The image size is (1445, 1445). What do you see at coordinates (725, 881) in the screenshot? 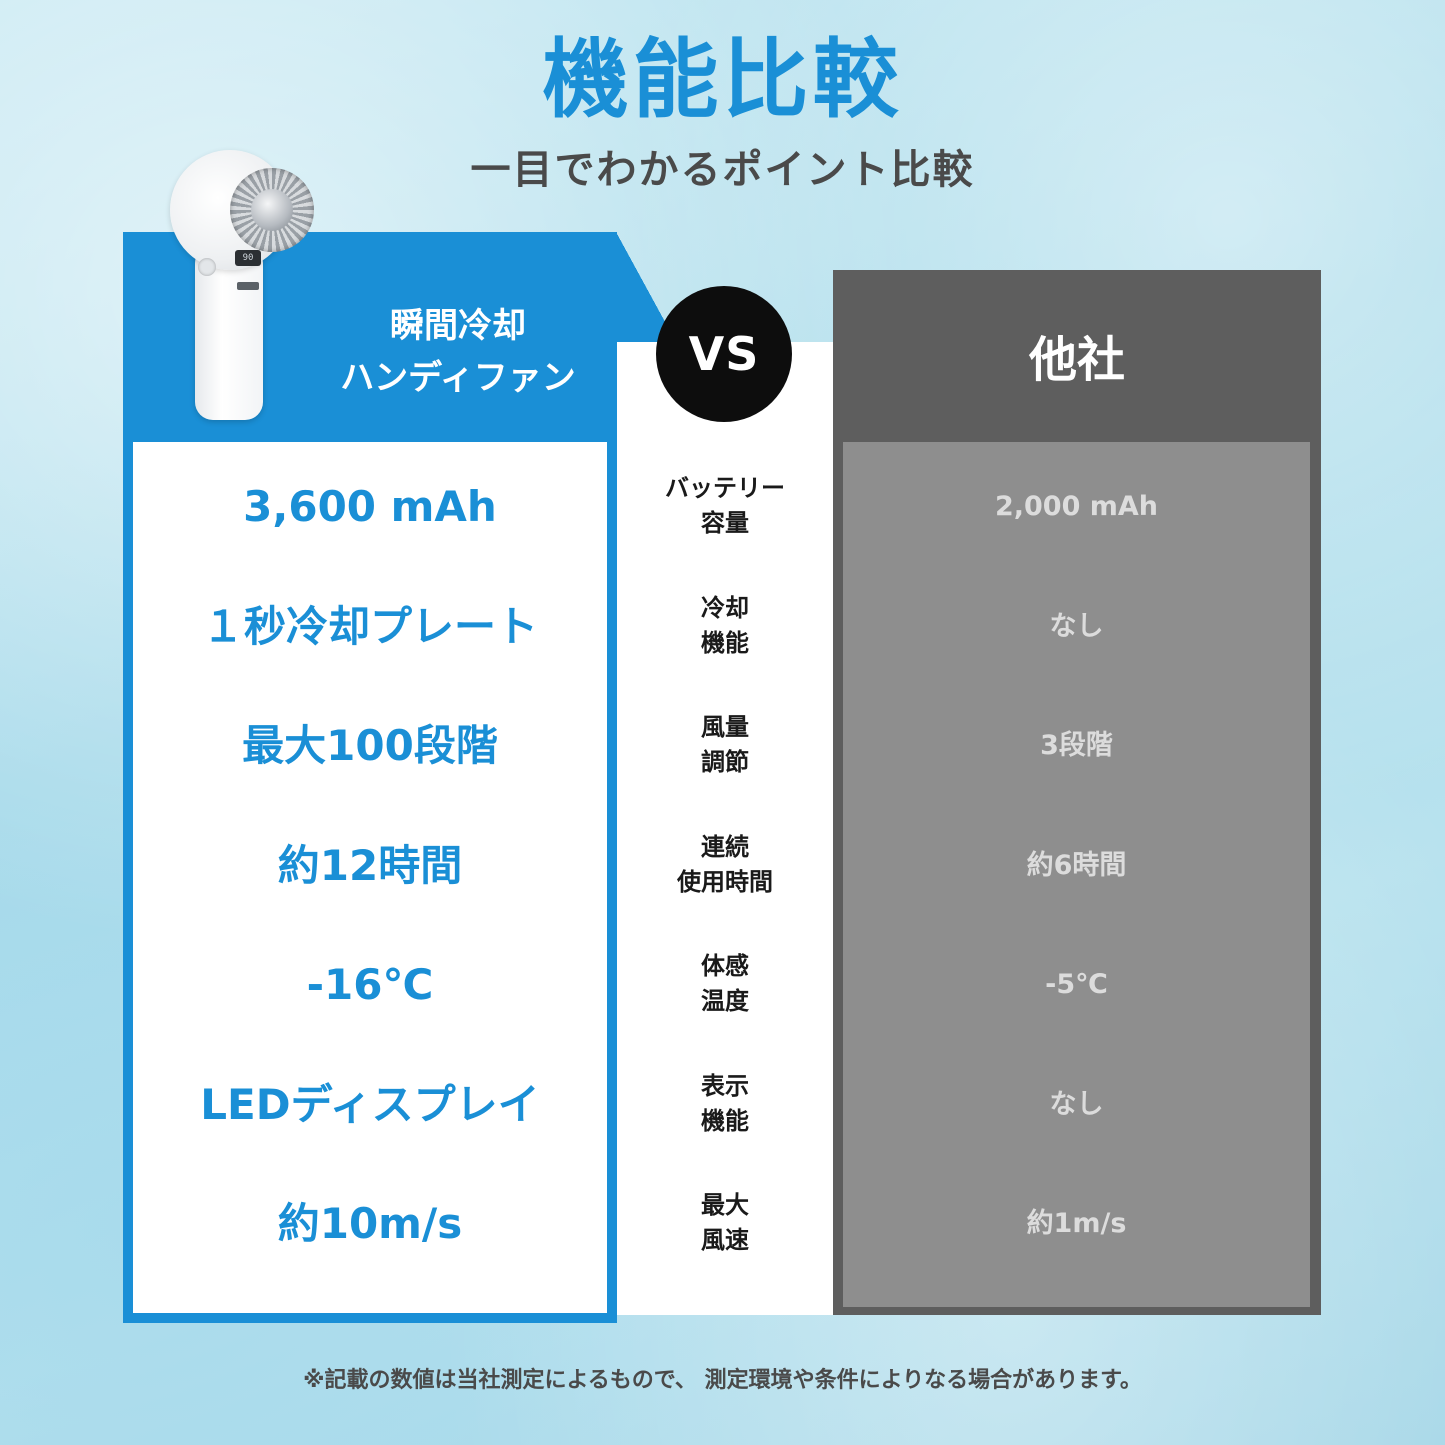
I see `feature-label-line2: 使用時間` at bounding box center [725, 881].